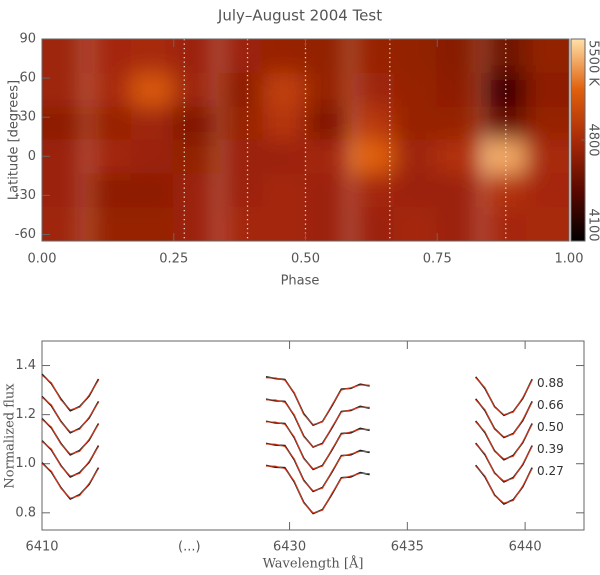  What do you see at coordinates (25, 463) in the screenshot?
I see `y-tick-label: 1.0` at bounding box center [25, 463].